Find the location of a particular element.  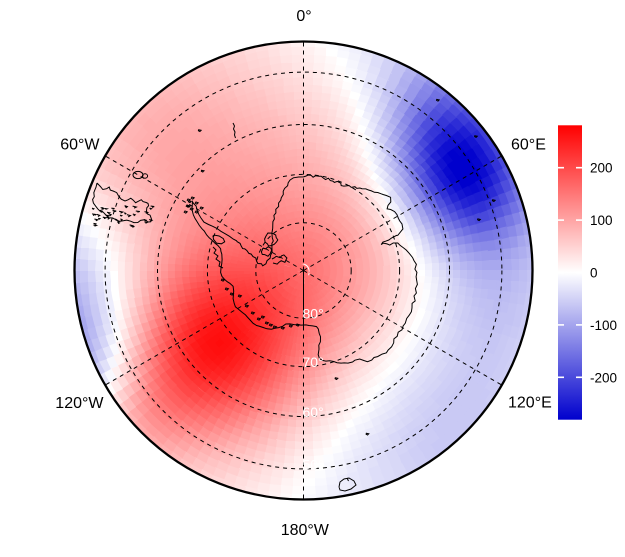

svg-text: -100 is located at coordinates (603, 325).